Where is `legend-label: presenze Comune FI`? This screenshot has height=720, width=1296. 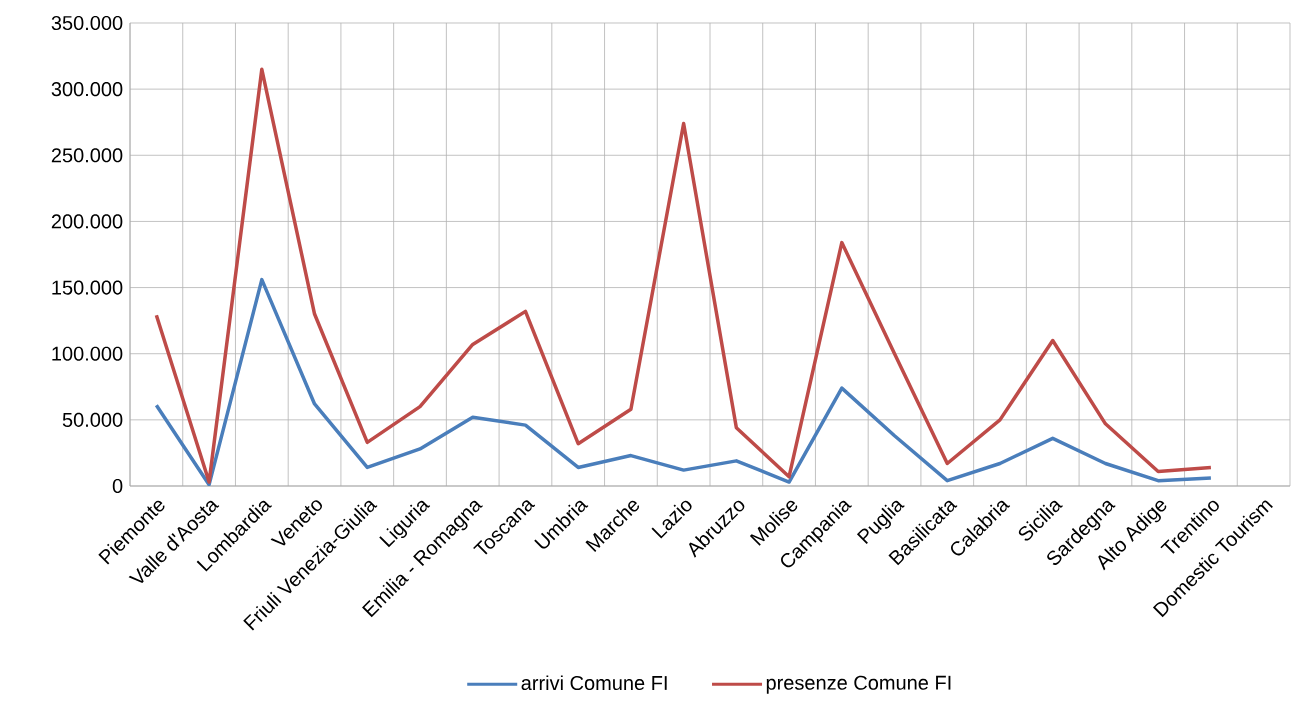 legend-label: presenze Comune FI is located at coordinates (858, 684).